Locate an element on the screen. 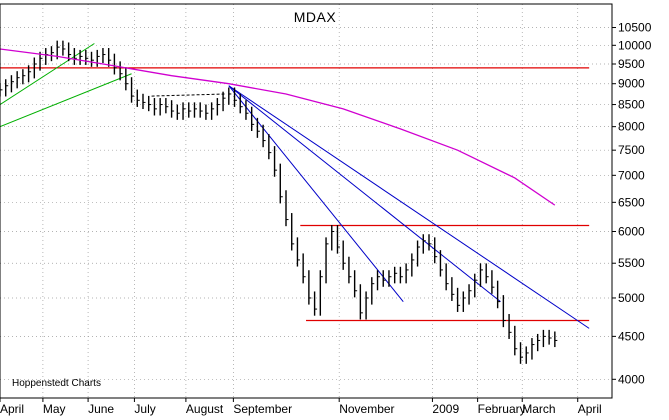  y-tick-label: 10500 is located at coordinates (635, 28).